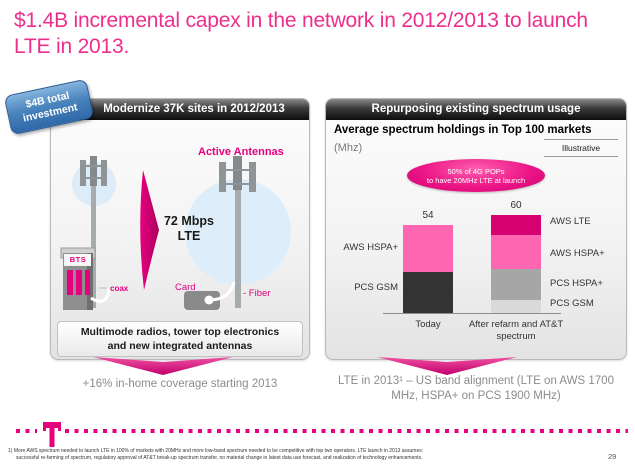  I want to click on left-panel-header: Modernize 37K sites in 2012/2013, so click(180, 109).